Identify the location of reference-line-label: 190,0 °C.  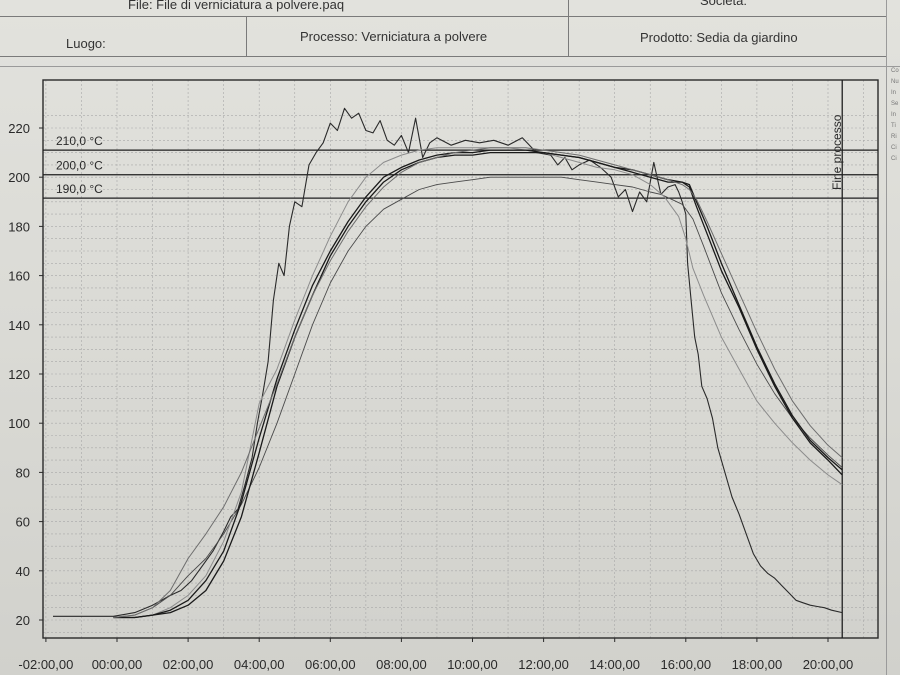
(79, 189).